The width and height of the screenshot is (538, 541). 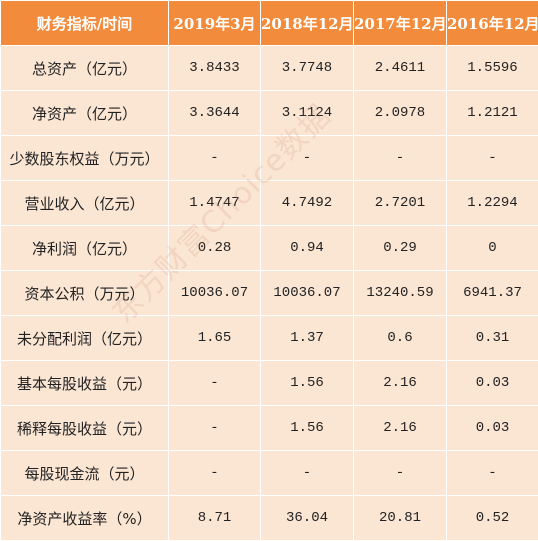 I want to click on row-label: 营业收入（亿元）, so click(x=84, y=203).